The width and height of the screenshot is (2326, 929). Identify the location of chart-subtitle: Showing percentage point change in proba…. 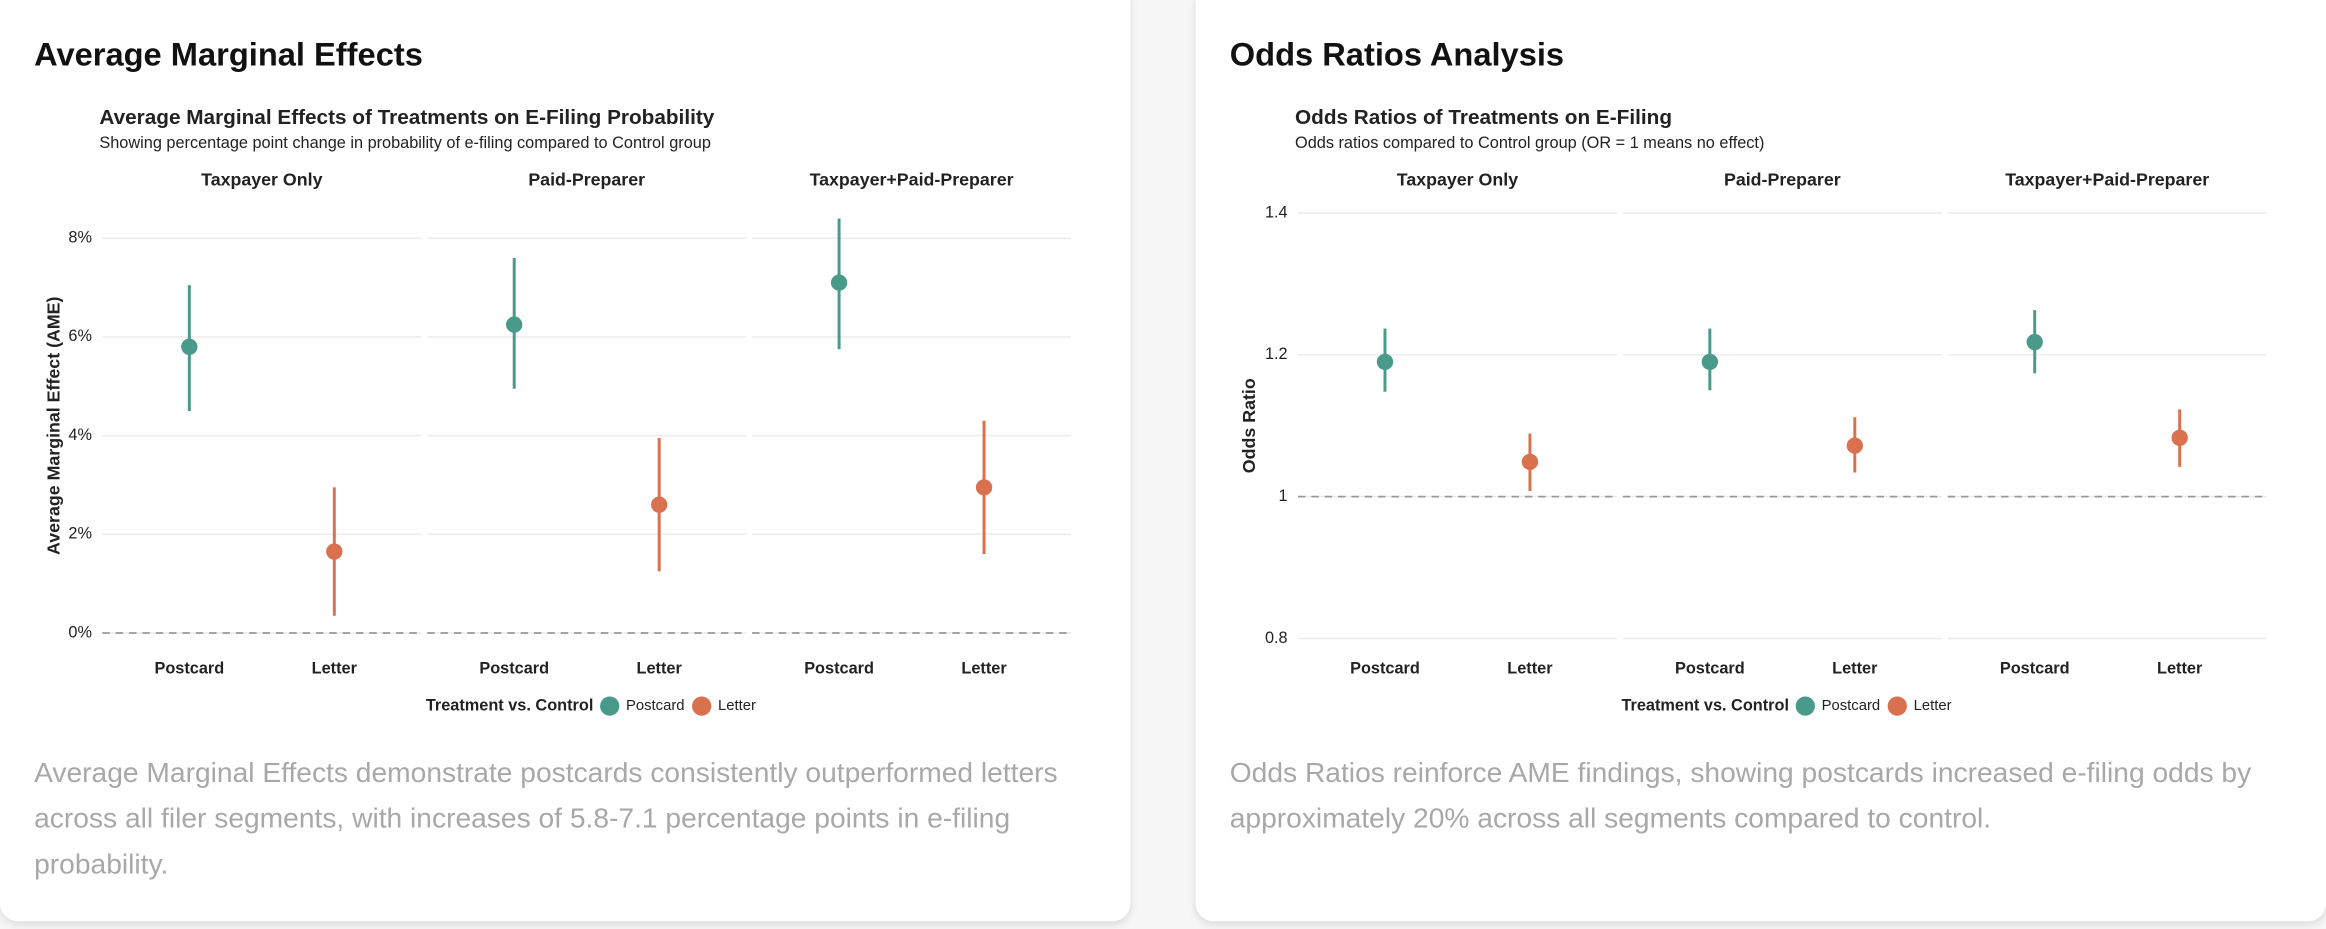
(405, 143).